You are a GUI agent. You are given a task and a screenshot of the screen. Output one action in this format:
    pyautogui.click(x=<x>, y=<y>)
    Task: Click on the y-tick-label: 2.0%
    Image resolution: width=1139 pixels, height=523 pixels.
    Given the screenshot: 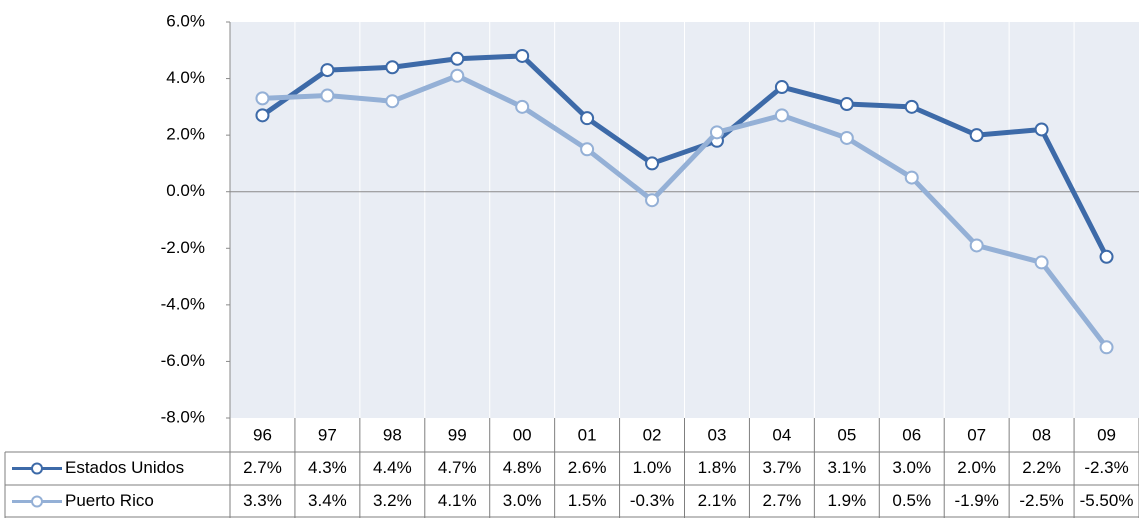 What is the action you would take?
    pyautogui.click(x=185, y=134)
    